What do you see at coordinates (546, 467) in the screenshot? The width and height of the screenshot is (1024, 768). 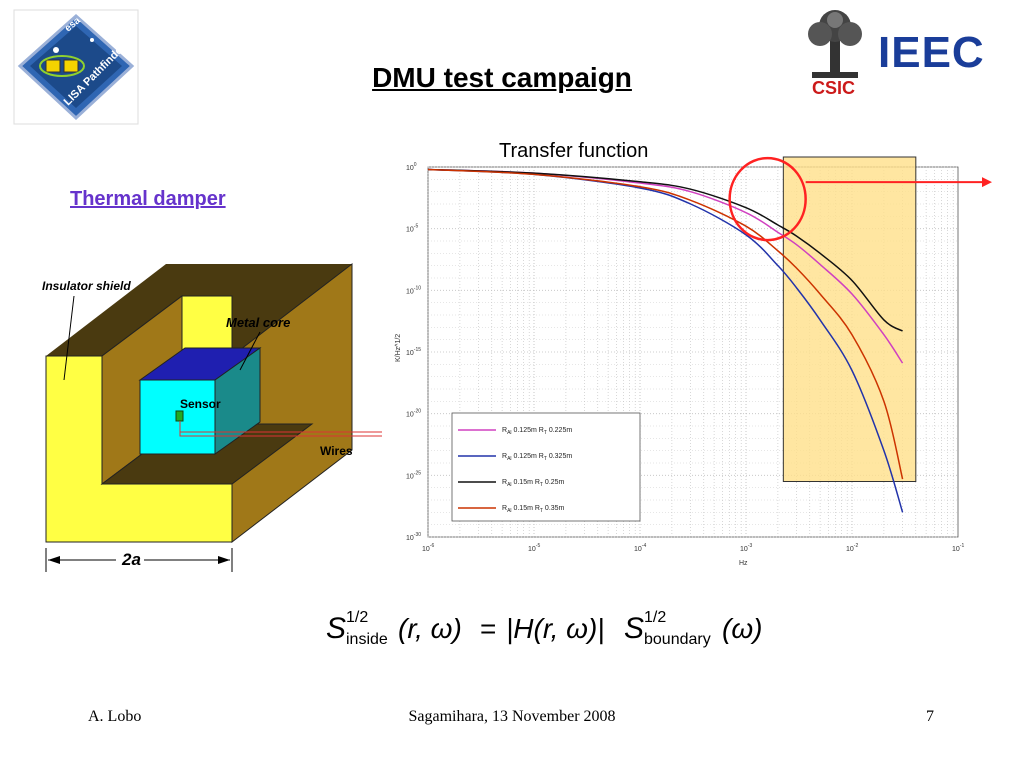 I see `chart-legend` at bounding box center [546, 467].